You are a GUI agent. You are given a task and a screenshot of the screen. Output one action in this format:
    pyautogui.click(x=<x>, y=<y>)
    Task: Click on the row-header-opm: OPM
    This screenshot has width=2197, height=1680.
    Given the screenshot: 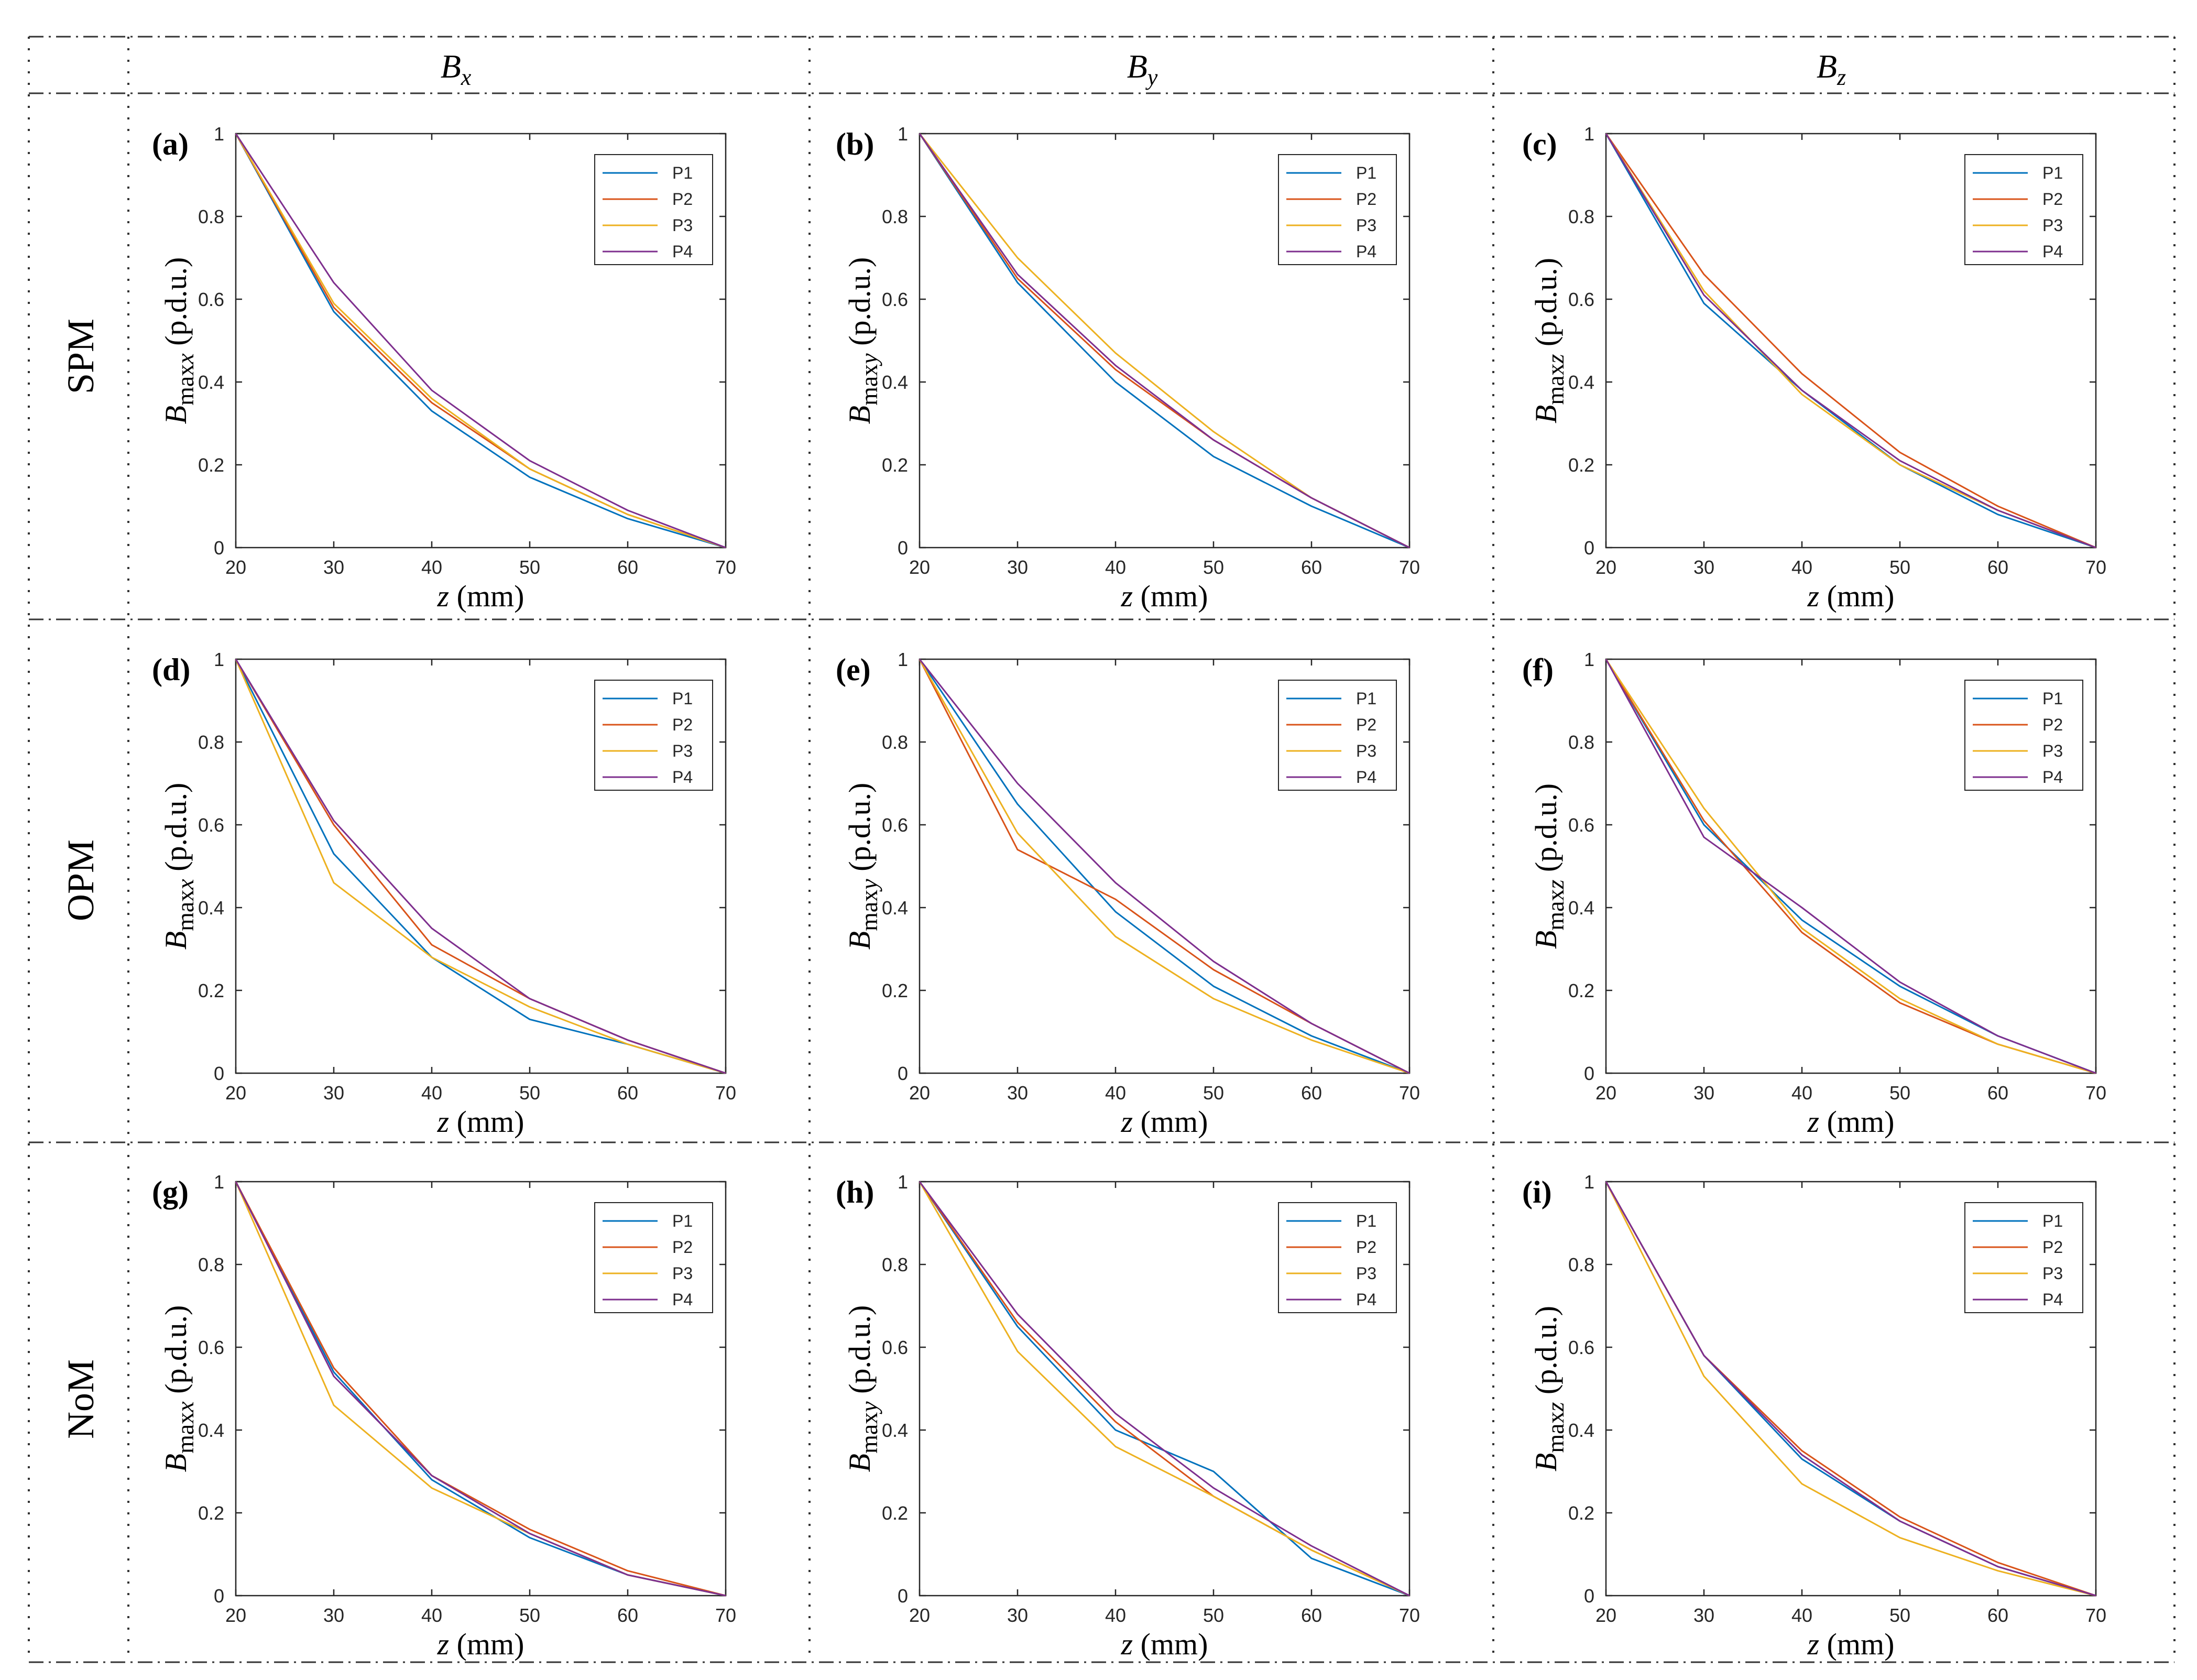 What is the action you would take?
    pyautogui.click(x=81, y=880)
    